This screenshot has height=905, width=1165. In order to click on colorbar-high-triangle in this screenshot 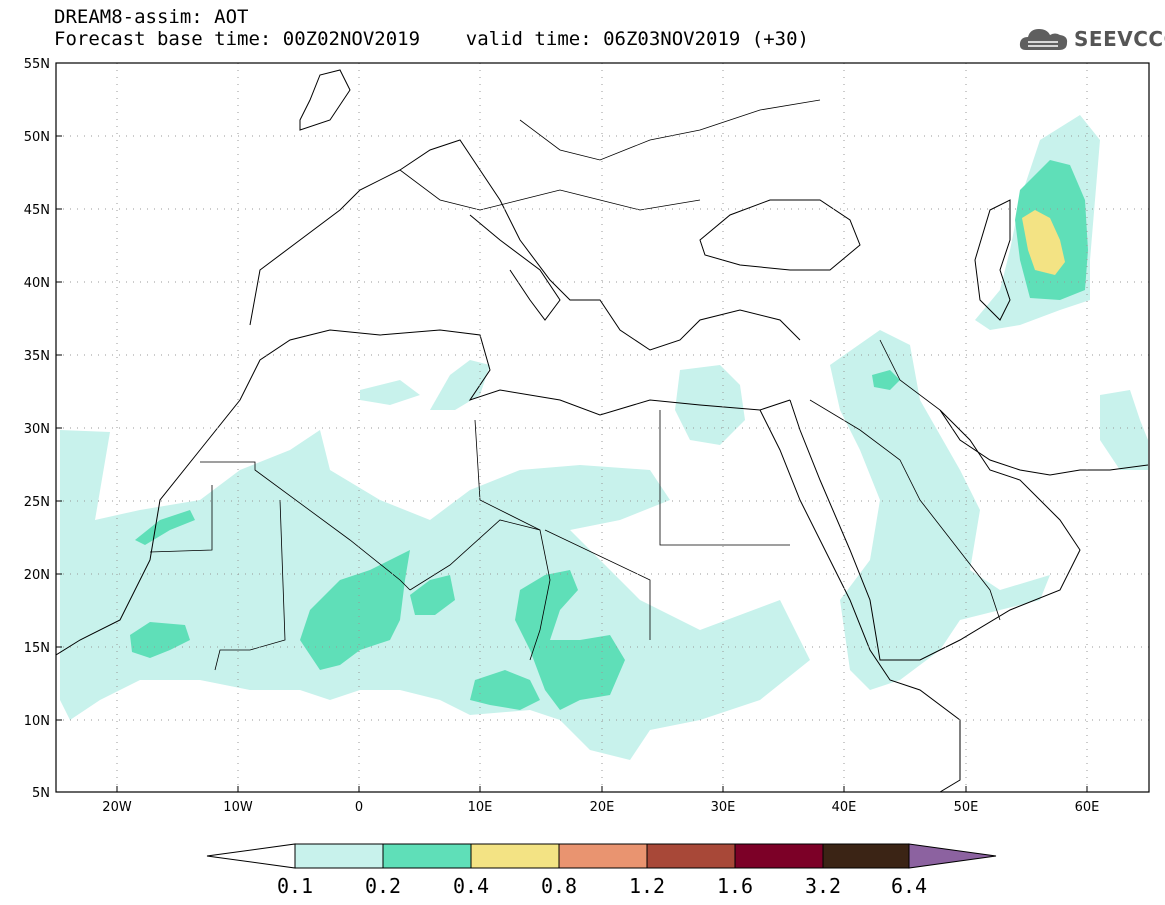, I will do `click(952, 856)`.